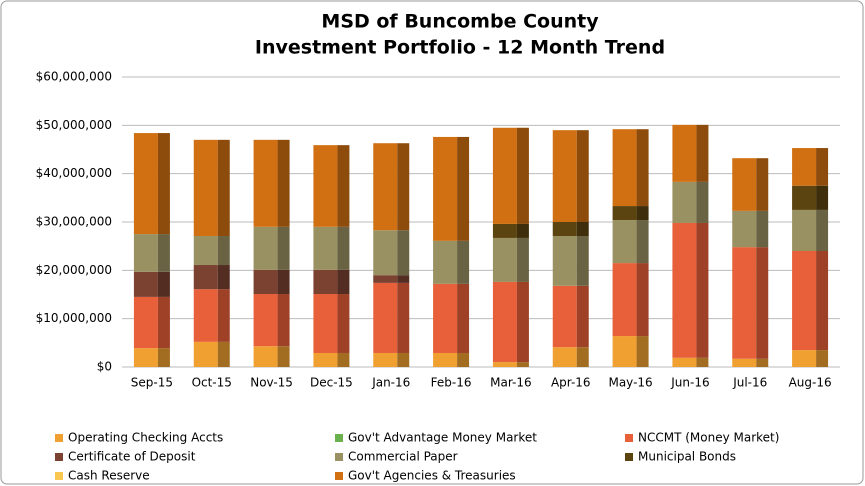 The width and height of the screenshot is (865, 486). What do you see at coordinates (571, 383) in the screenshot?
I see `x-tick-label: Apr-16` at bounding box center [571, 383].